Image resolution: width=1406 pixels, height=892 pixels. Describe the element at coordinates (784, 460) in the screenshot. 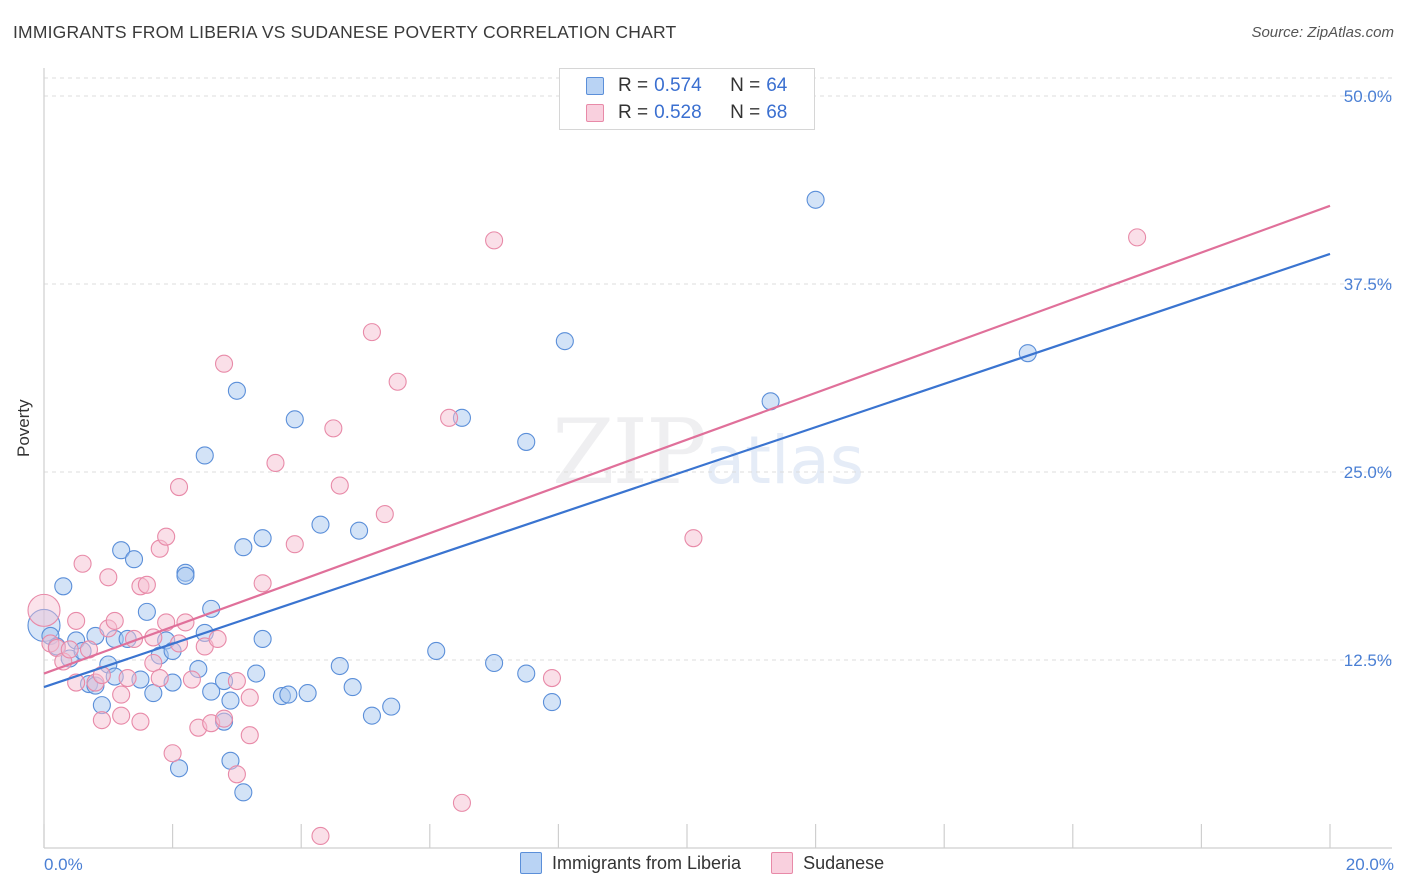

I see `watermark-atlas: atlas` at that location.